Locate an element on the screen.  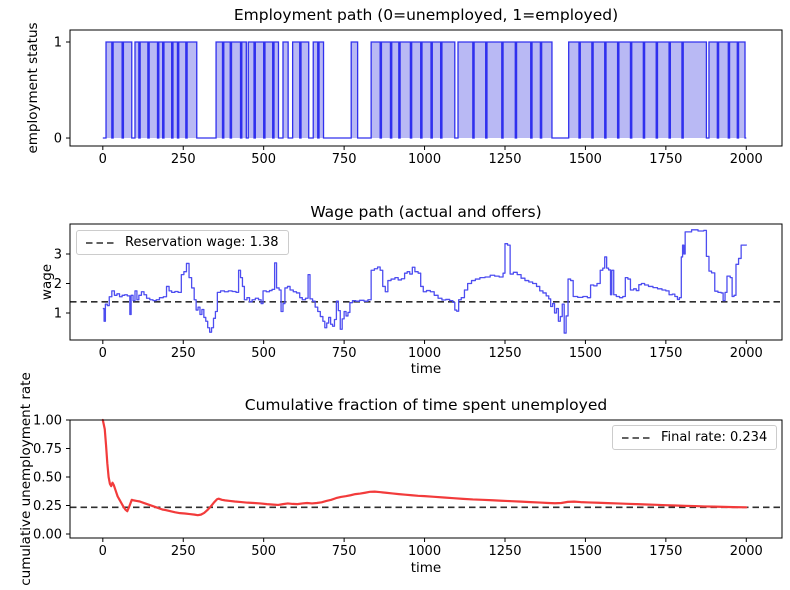
wage-y-tick-label: 1 is located at coordinates (58, 314).